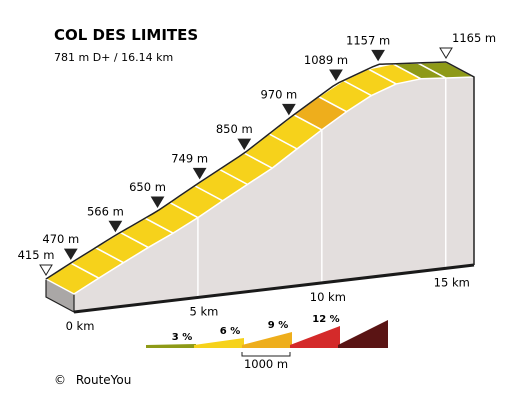 This screenshot has width=532, height=400. What do you see at coordinates (328, 297) in the screenshot?
I see `distance-label: 10 km` at bounding box center [328, 297].